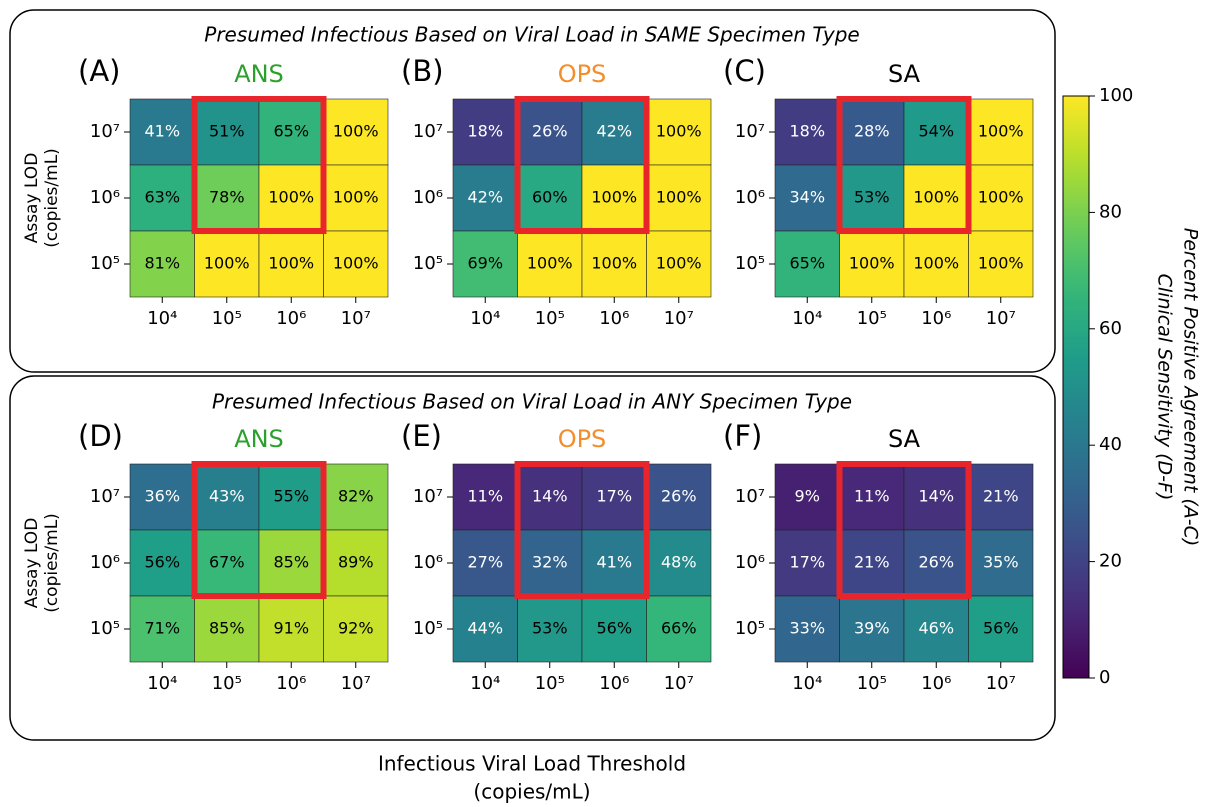  Describe the element at coordinates (904, 74) in the screenshot. I see `chart-title: SA` at that location.